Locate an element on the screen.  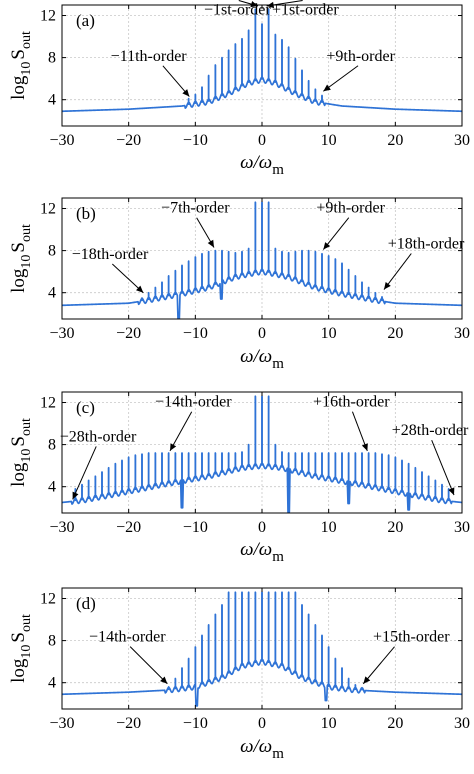
panel-label: (a) is located at coordinates (85, 20).